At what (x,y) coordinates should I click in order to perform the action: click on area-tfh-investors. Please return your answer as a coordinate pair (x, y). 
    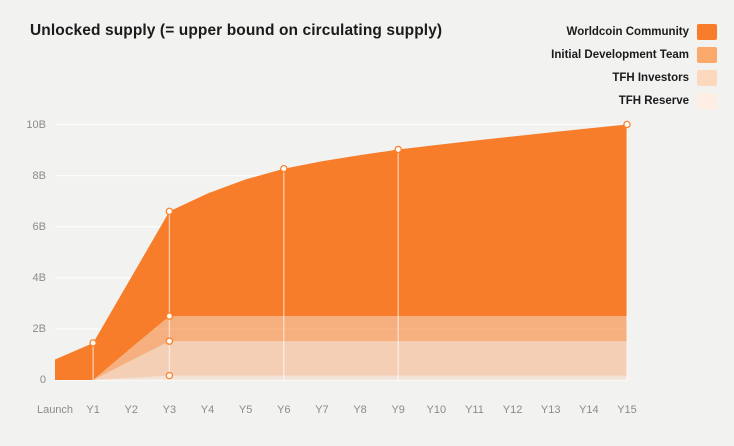
    Looking at the image, I should click on (341, 360).